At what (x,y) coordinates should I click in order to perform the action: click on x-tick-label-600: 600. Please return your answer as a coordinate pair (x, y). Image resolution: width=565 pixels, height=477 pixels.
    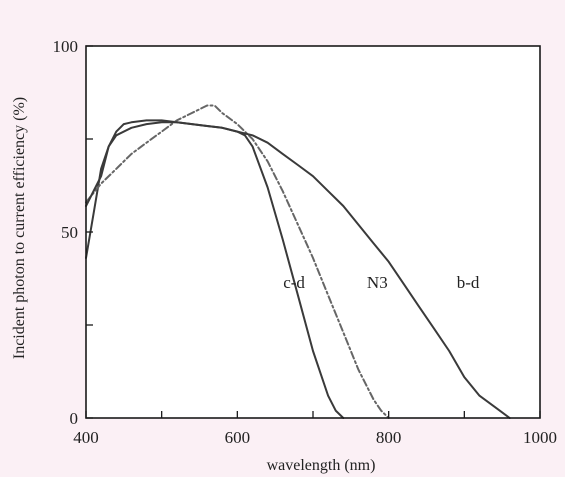
    Looking at the image, I should click on (238, 437).